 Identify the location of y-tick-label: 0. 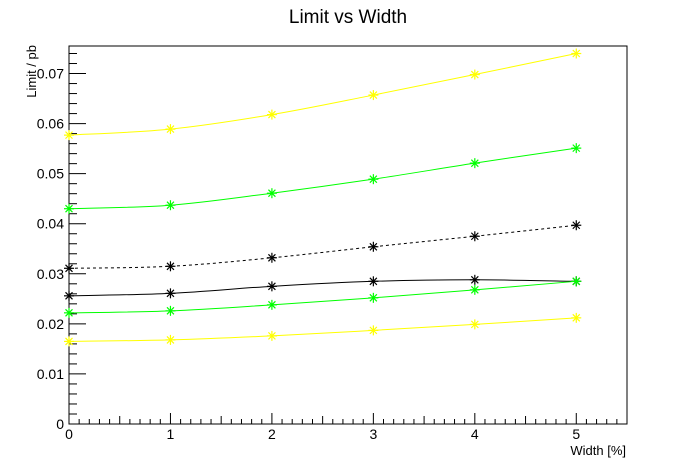
(60, 424).